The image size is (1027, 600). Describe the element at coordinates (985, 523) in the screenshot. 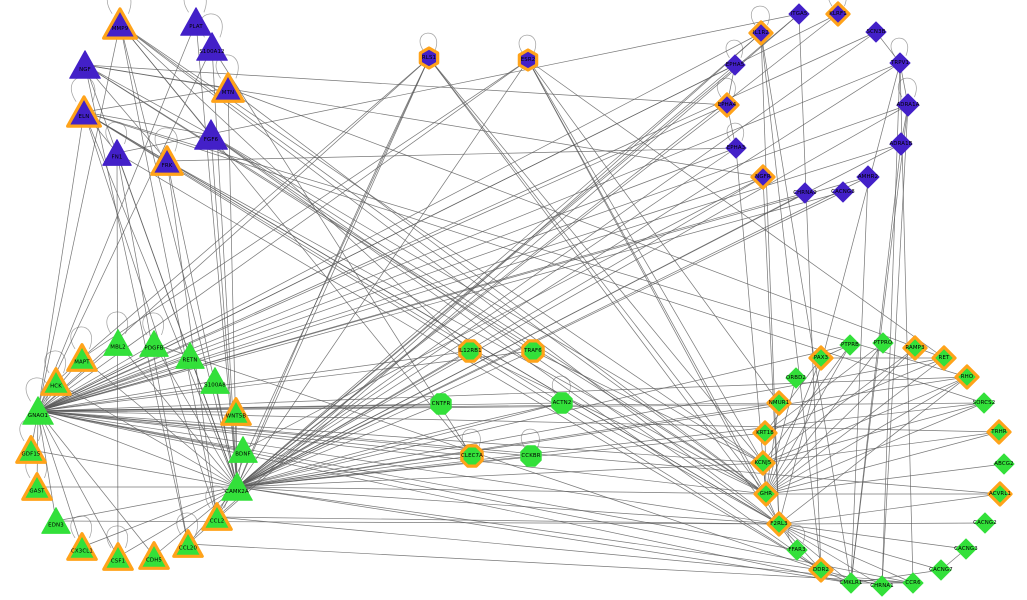

I see `graph-node-cacng2: CACNG2` at that location.